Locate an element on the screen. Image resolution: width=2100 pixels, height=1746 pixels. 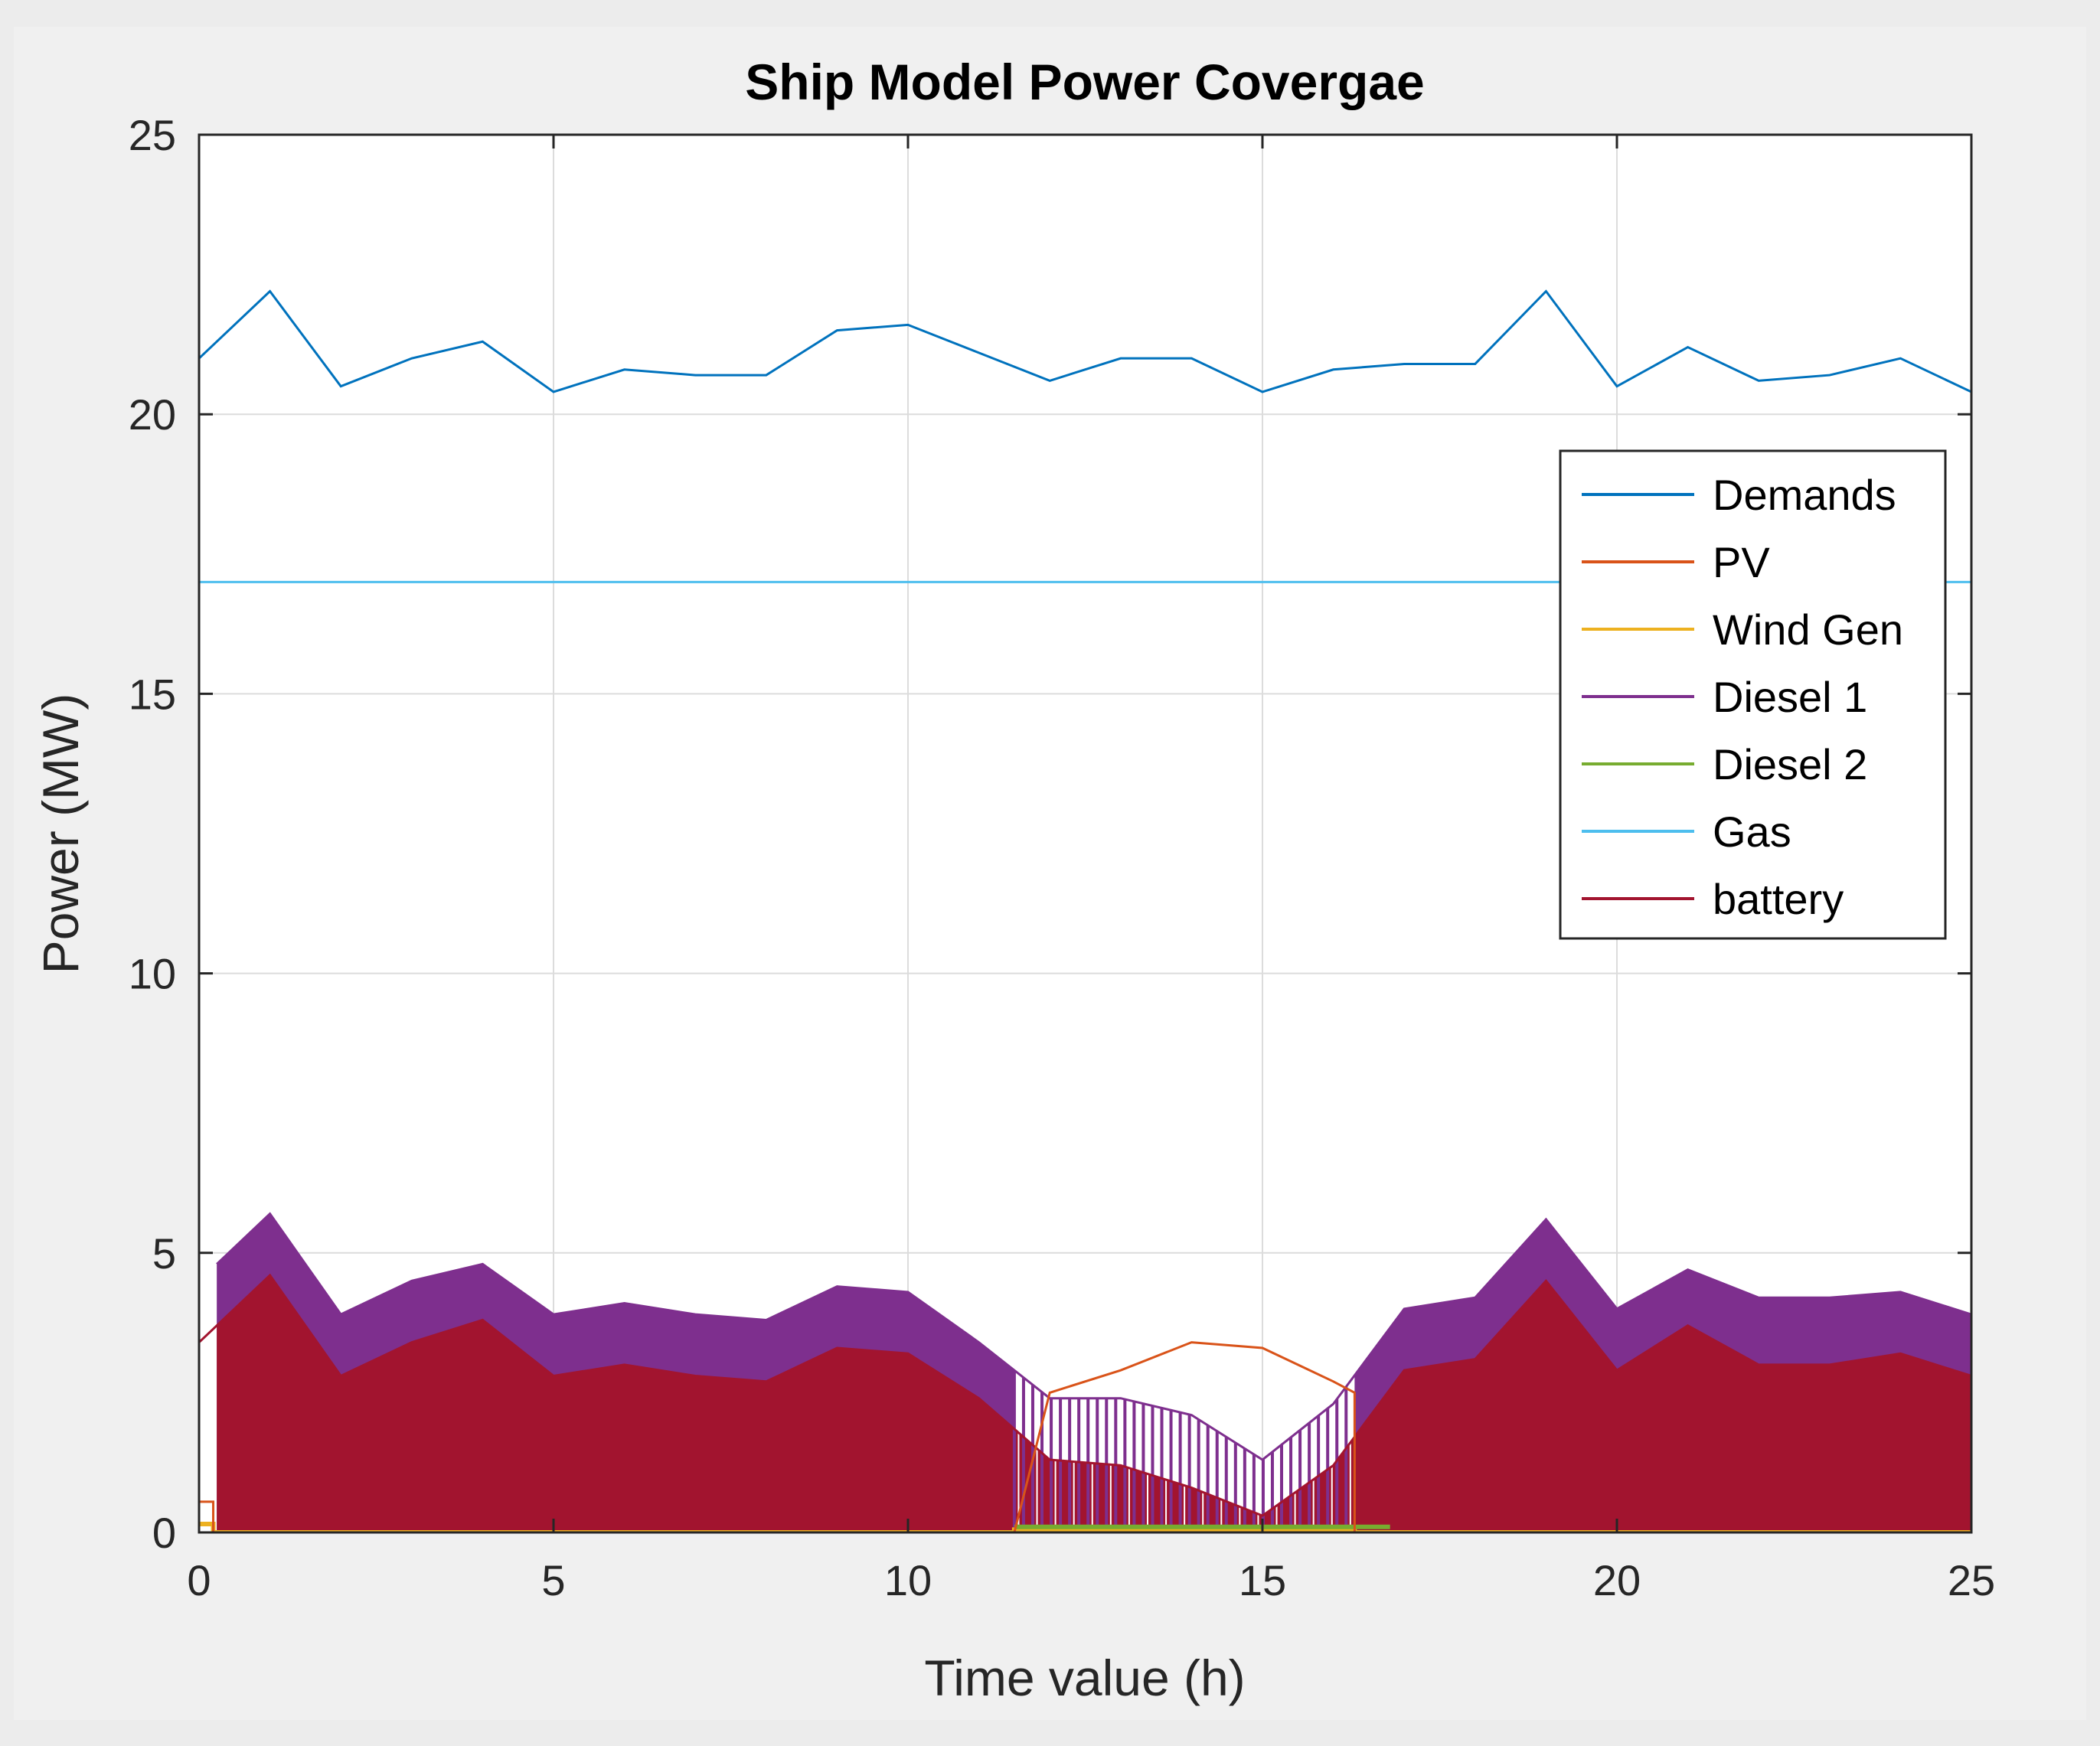
series-line-pv is located at coordinates (1085, 1436).